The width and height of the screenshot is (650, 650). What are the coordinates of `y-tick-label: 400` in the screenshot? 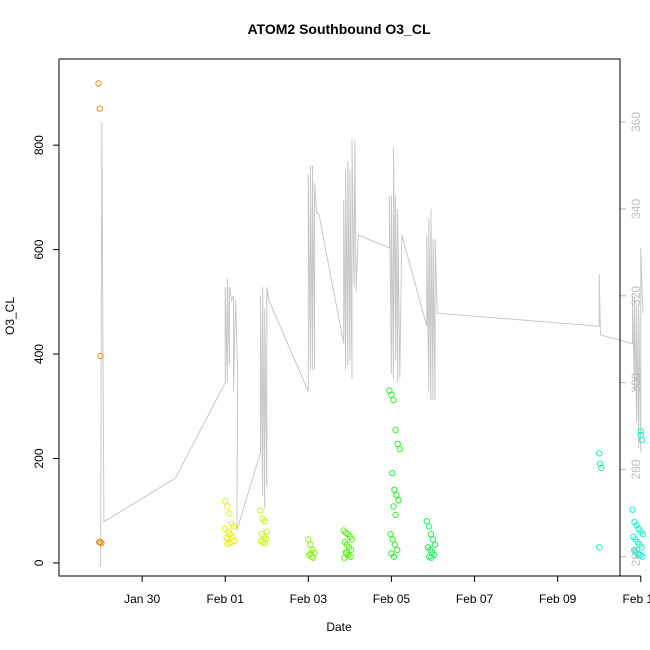 It's located at (39, 354).